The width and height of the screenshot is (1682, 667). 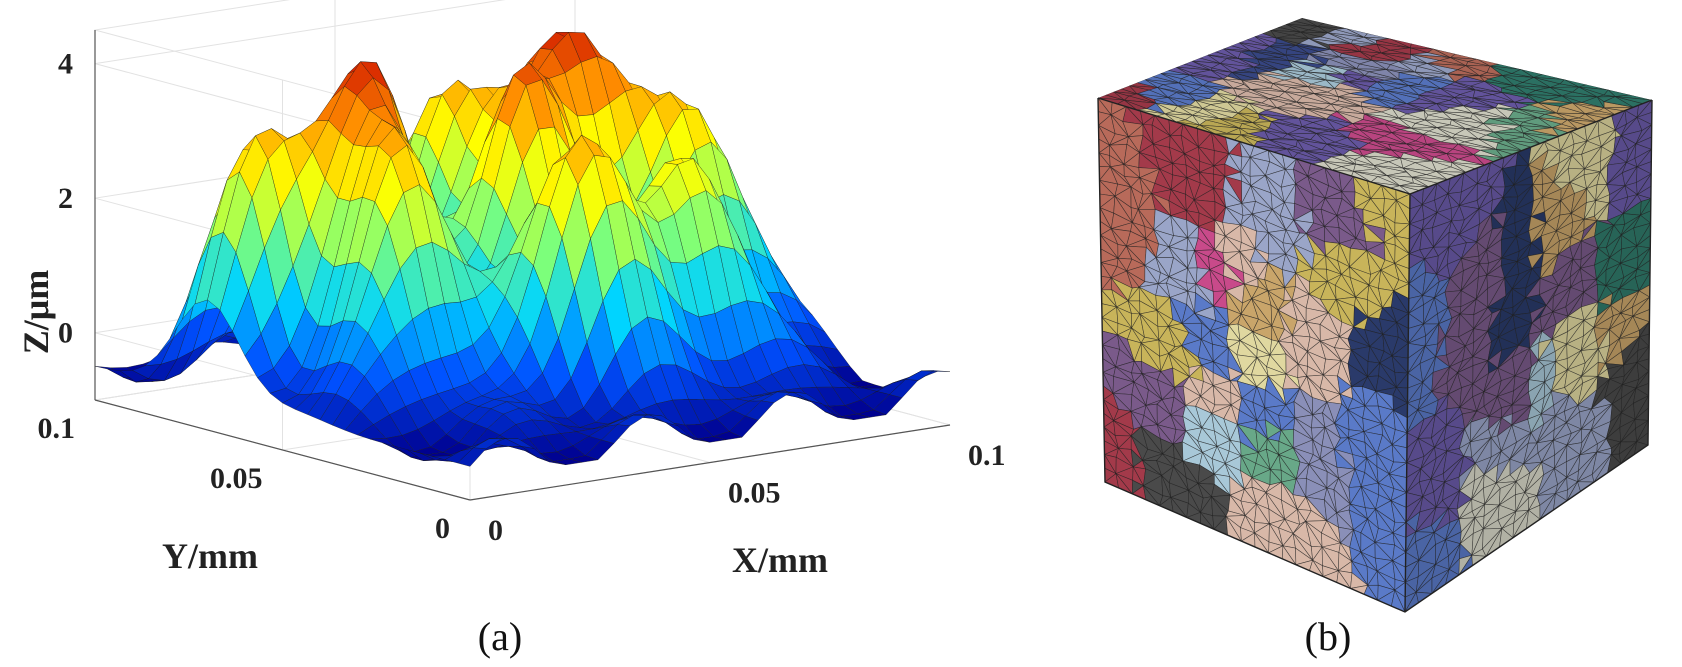 I want to click on z-tick-label: 2, so click(x=65, y=198).